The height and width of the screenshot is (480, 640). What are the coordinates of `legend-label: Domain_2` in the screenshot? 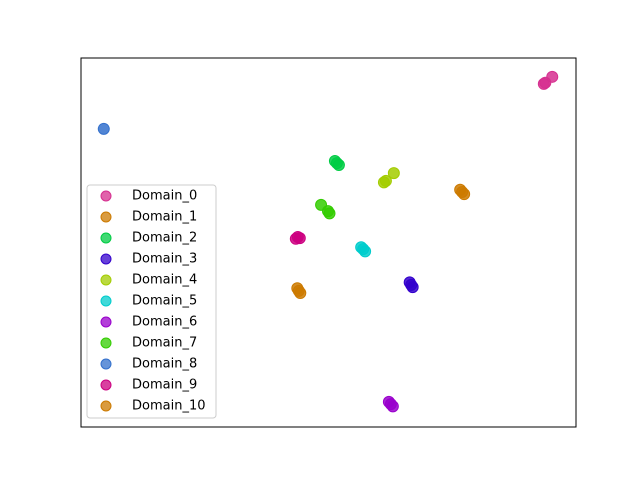 It's located at (164, 238).